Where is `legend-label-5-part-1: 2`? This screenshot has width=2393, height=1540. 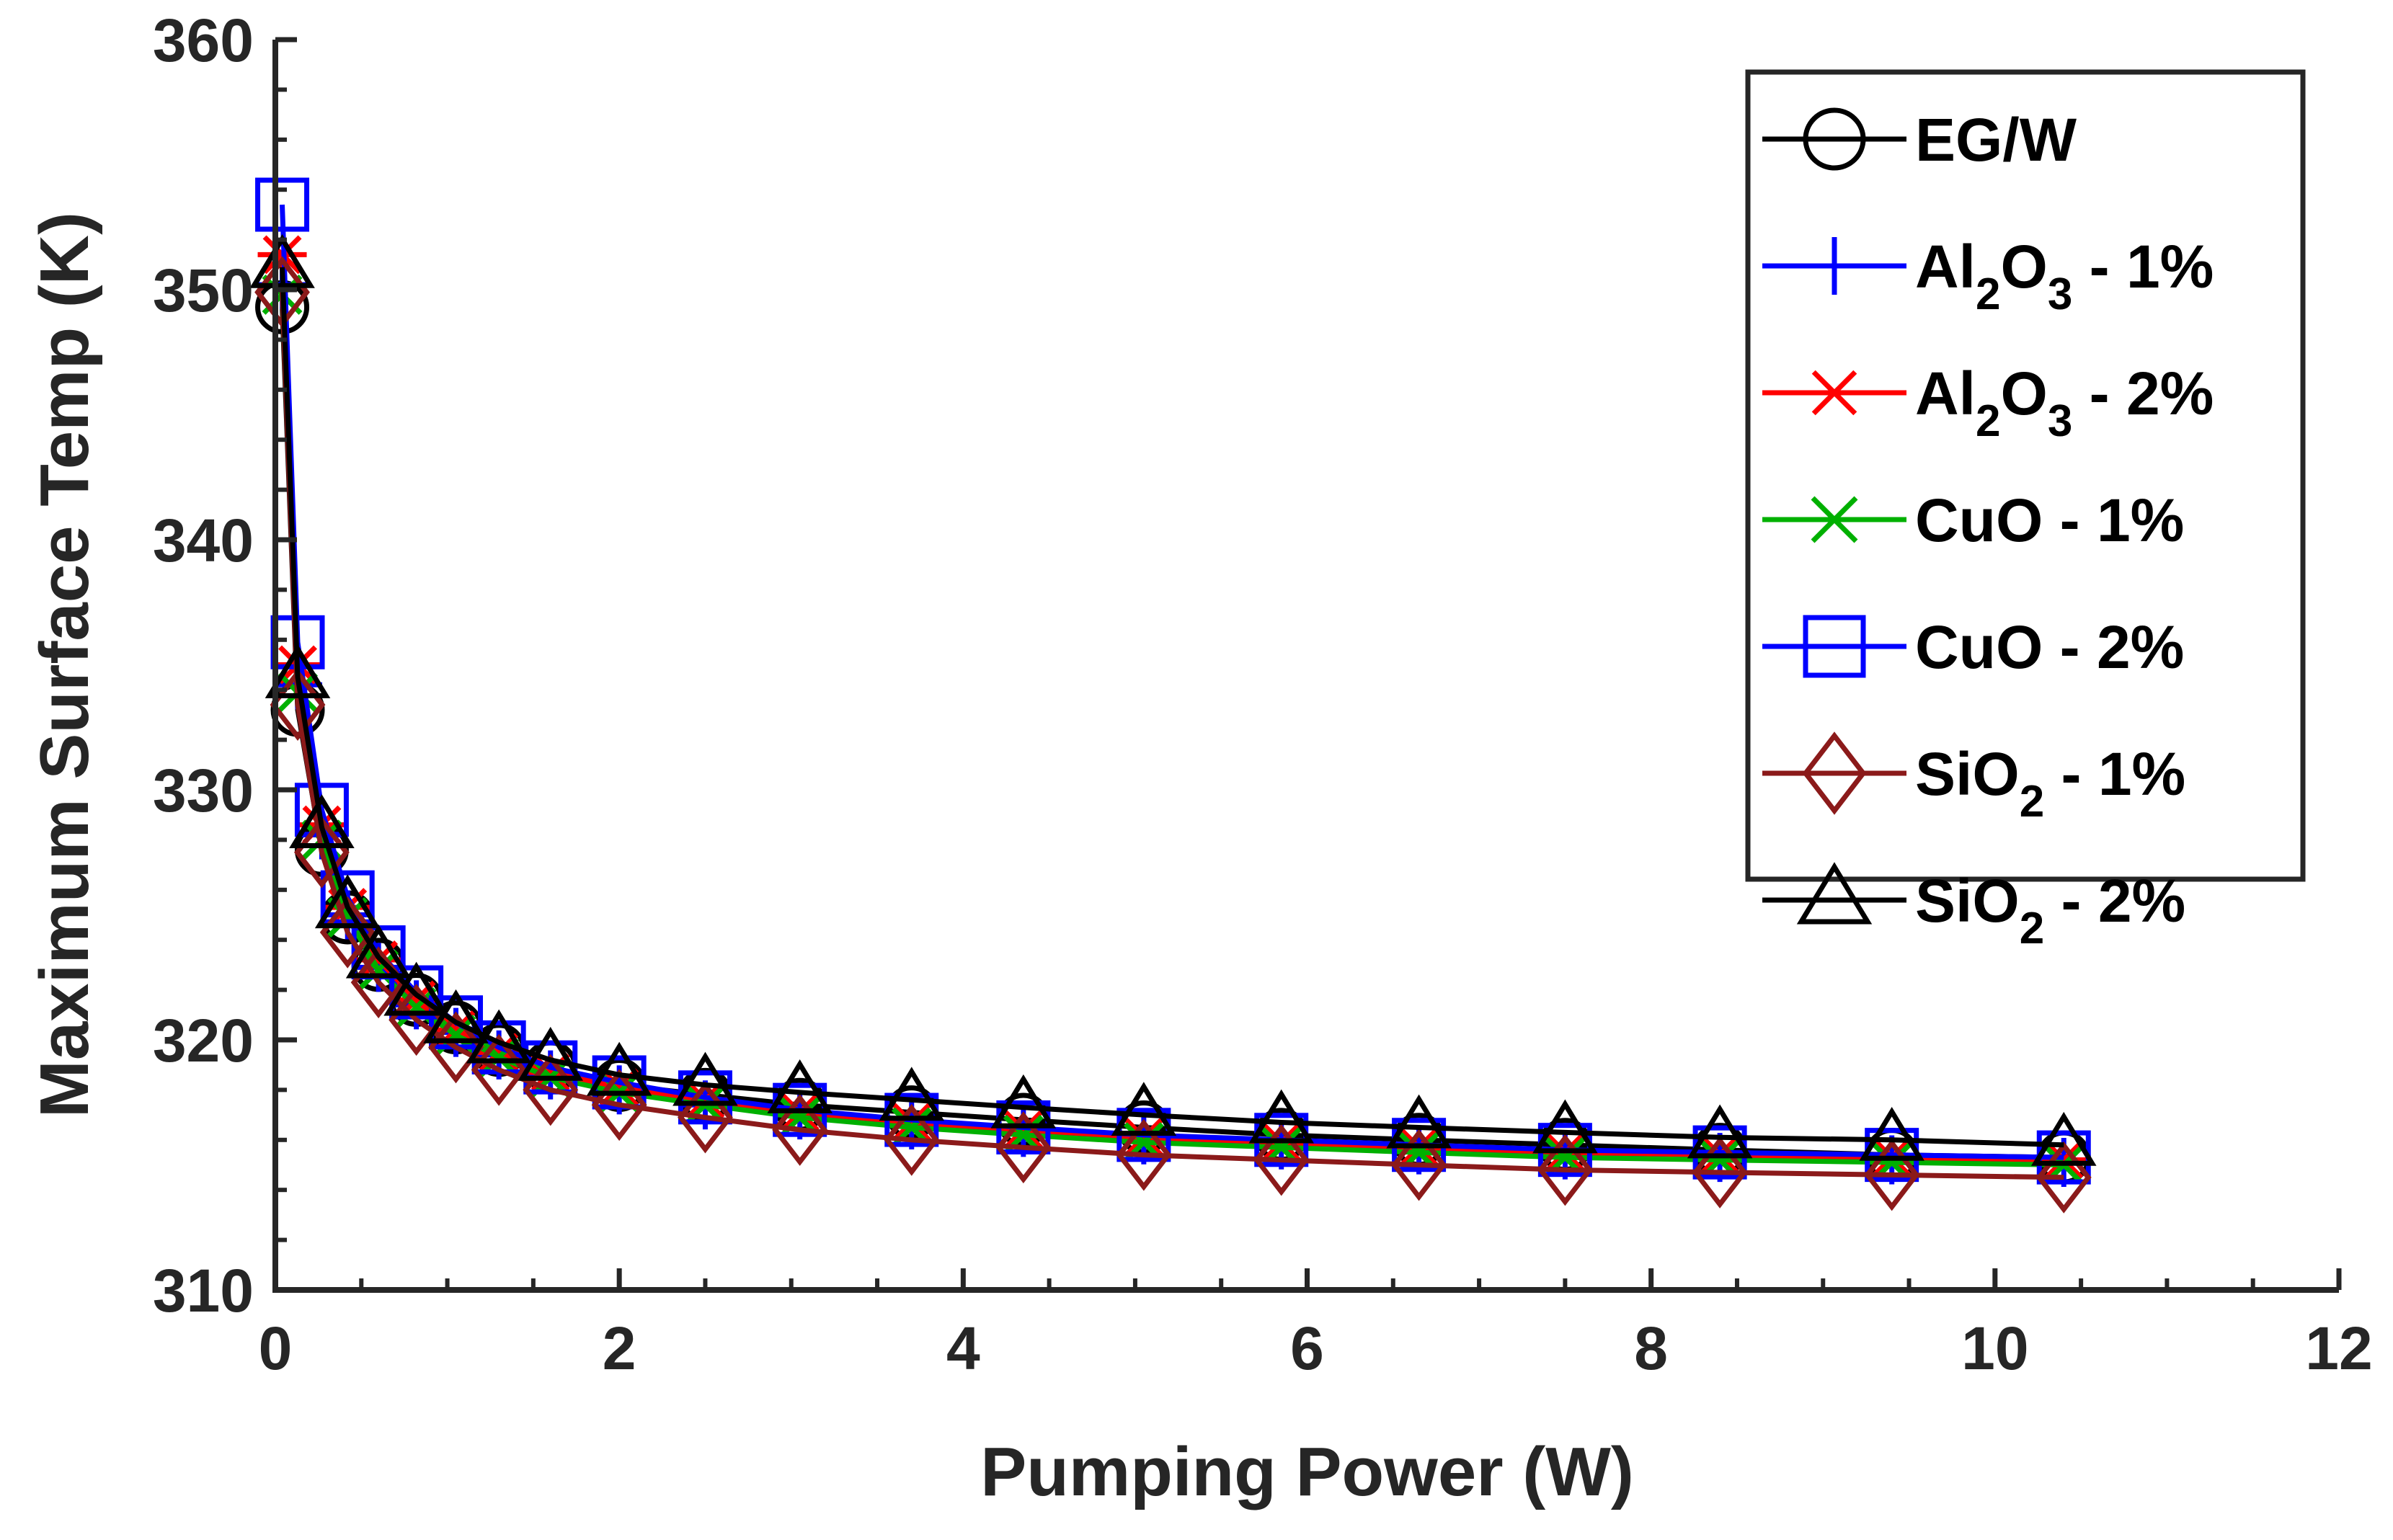 legend-label-5-part-1: 2 is located at coordinates (2032, 802).